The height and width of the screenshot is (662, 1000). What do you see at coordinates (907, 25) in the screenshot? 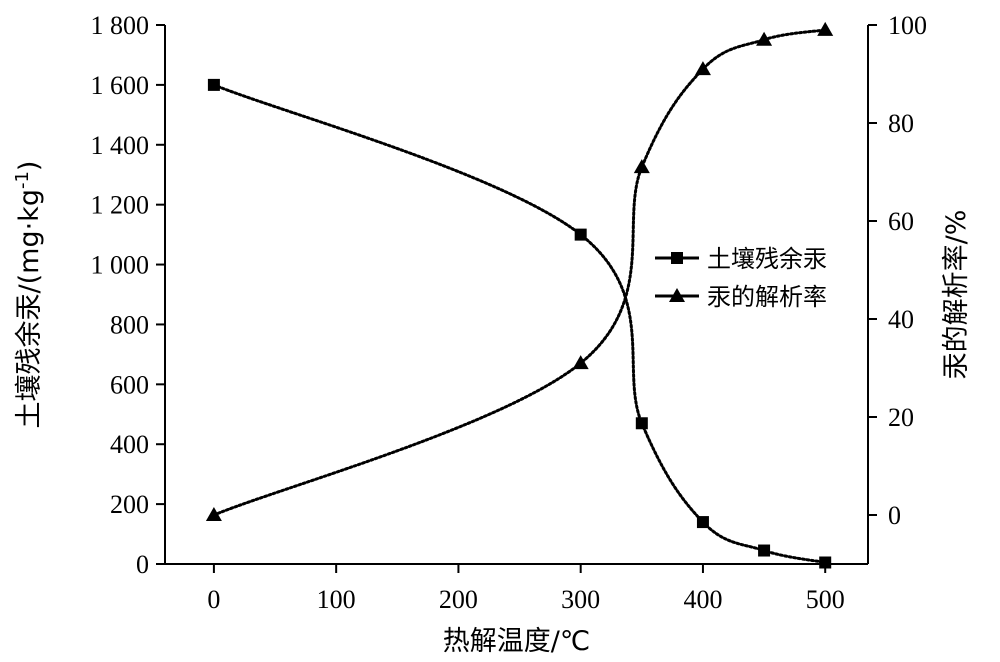
I see `right-y-tick-label: 100` at bounding box center [907, 25].